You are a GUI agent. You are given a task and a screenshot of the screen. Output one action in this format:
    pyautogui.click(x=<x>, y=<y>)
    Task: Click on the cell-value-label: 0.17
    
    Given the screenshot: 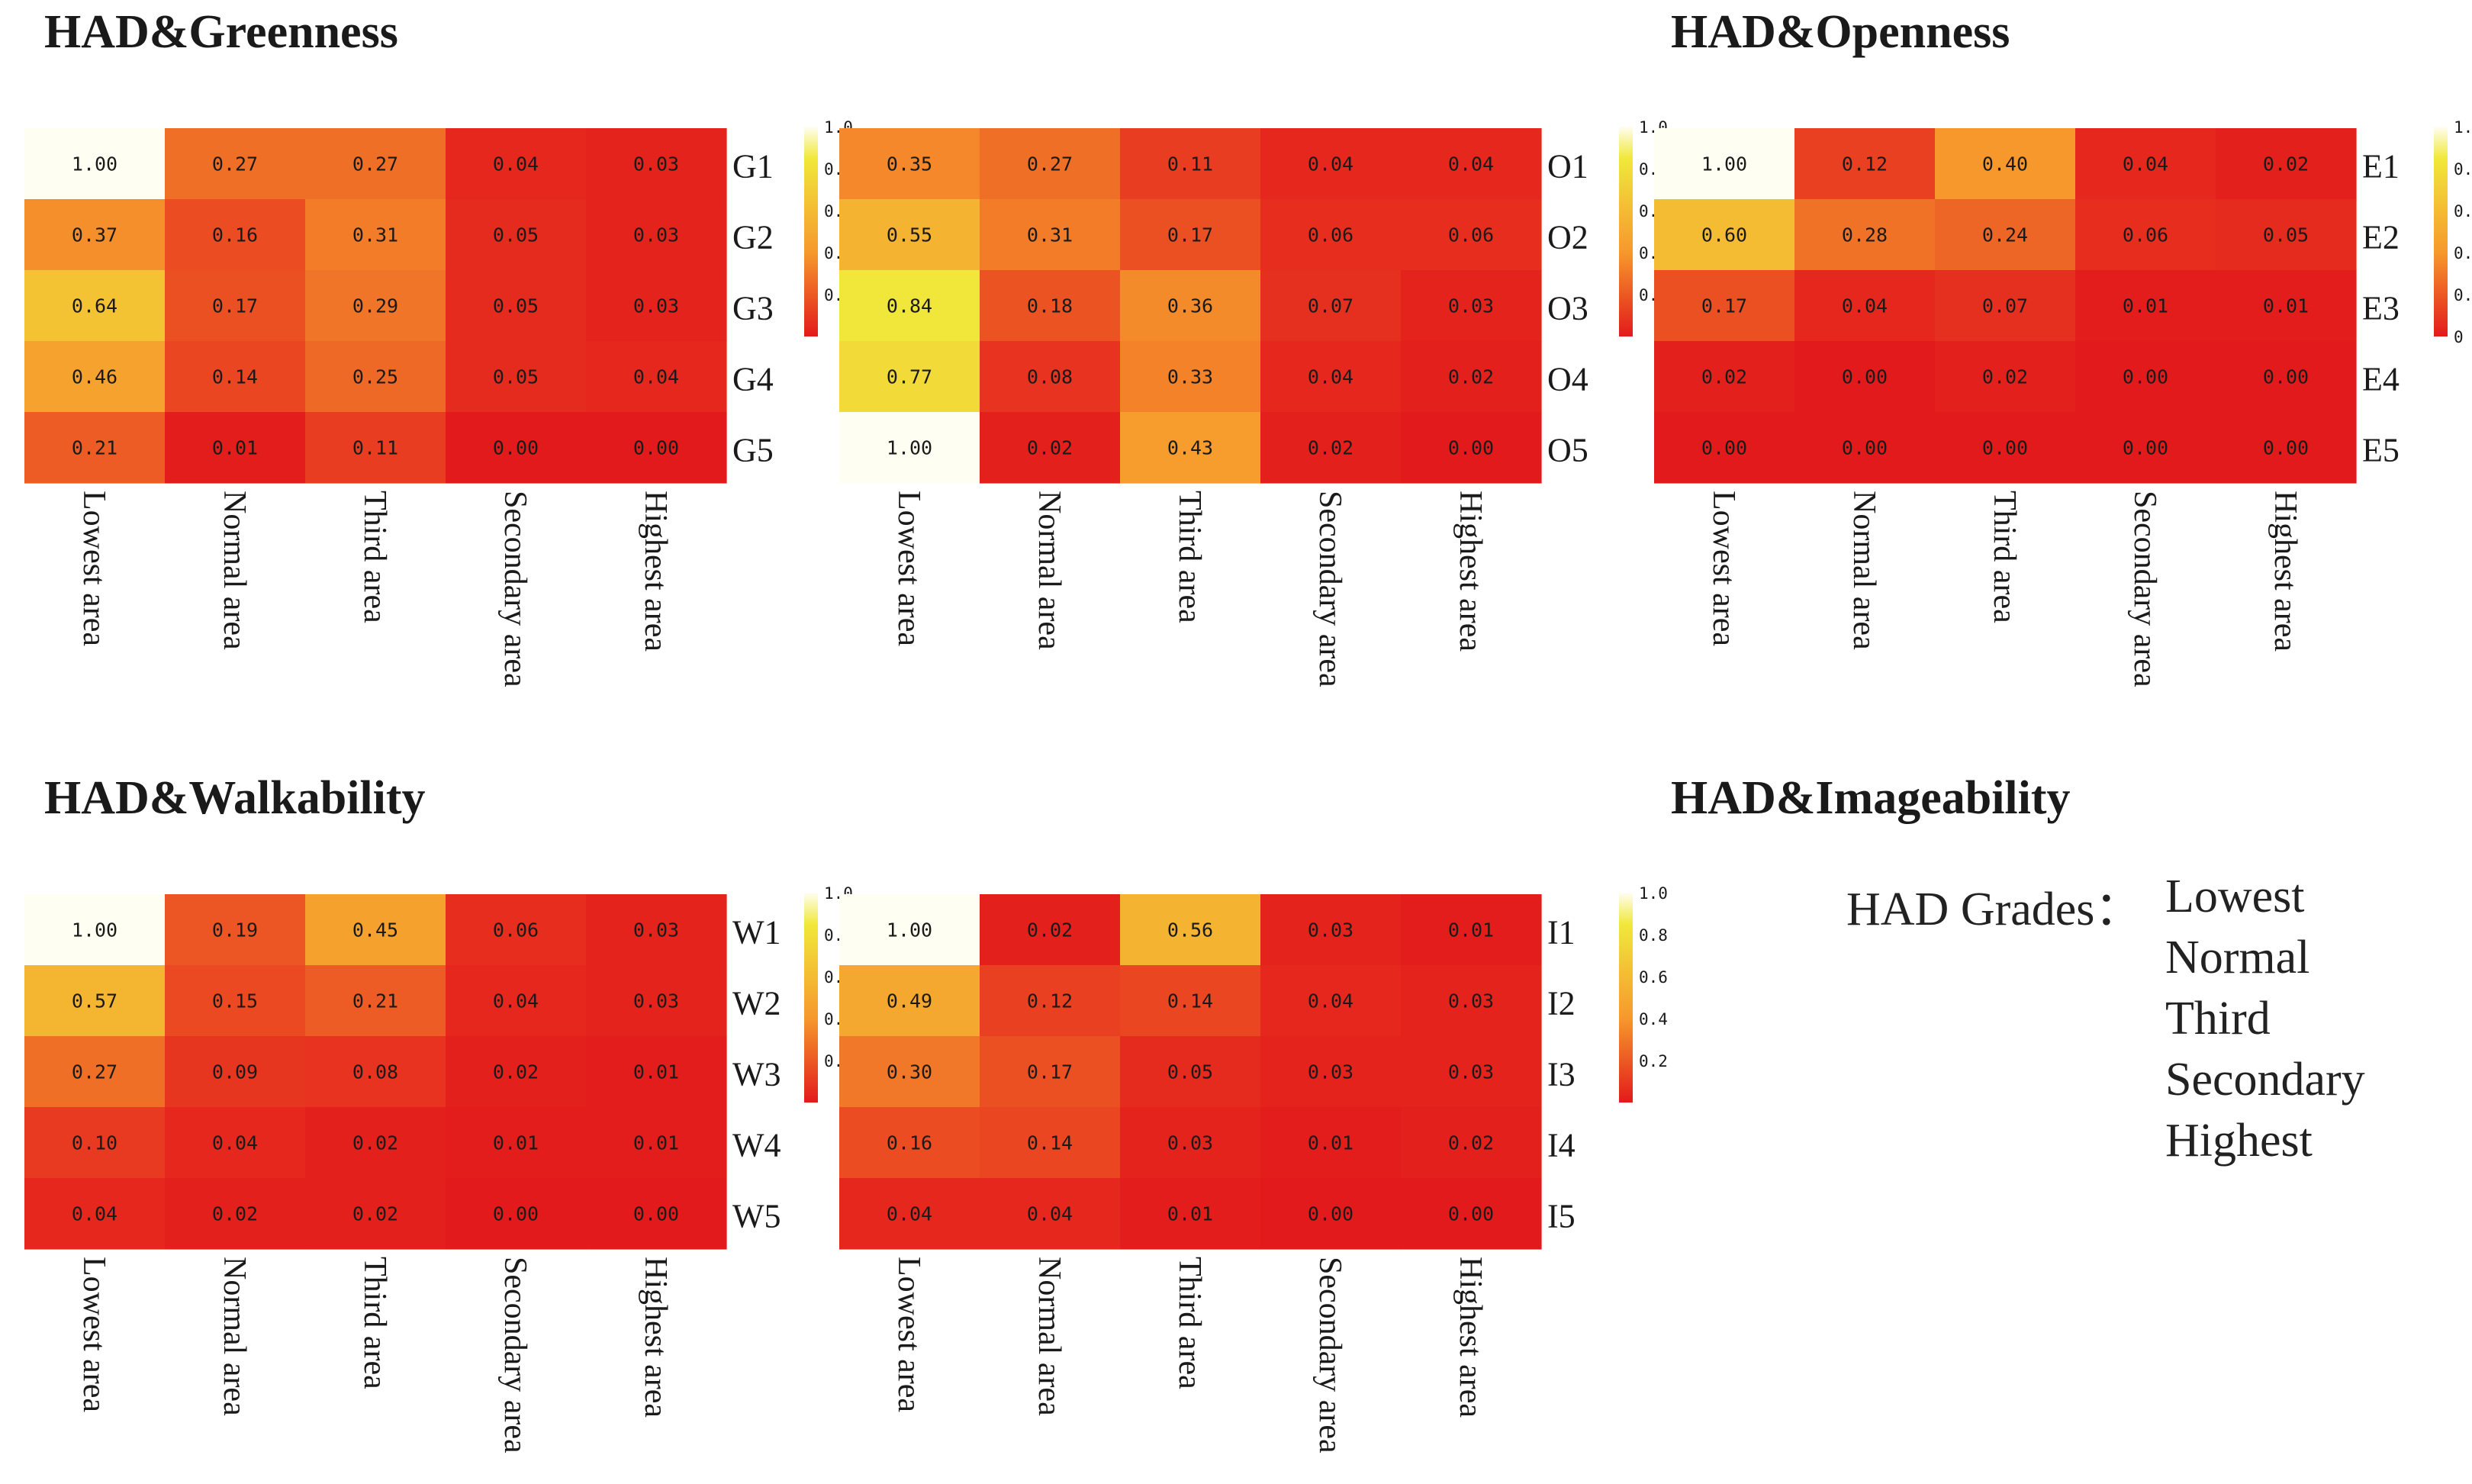 What is the action you would take?
    pyautogui.click(x=1190, y=235)
    